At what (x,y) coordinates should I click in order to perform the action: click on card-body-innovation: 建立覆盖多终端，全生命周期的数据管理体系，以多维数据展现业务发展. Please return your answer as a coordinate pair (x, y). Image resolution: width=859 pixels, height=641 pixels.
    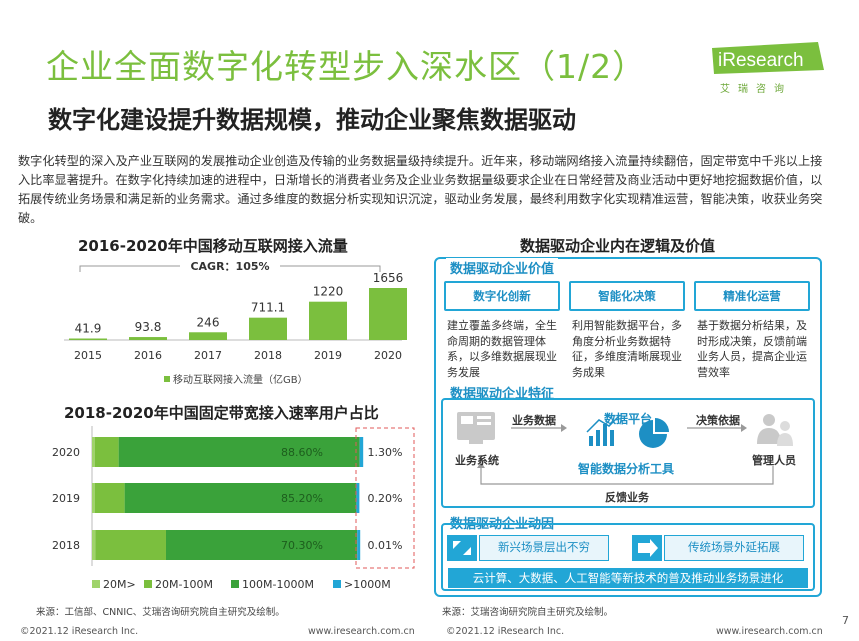
    Looking at the image, I should click on (502, 349).